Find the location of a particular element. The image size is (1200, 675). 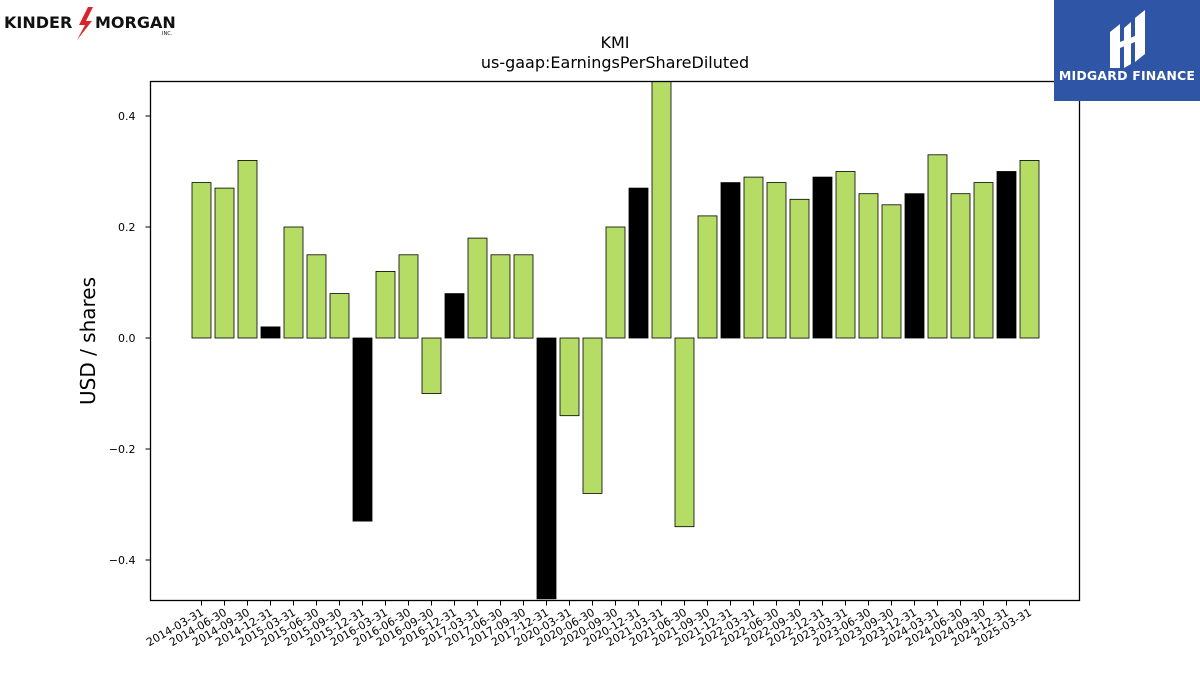

chart-title: KMI is located at coordinates (614, 42).